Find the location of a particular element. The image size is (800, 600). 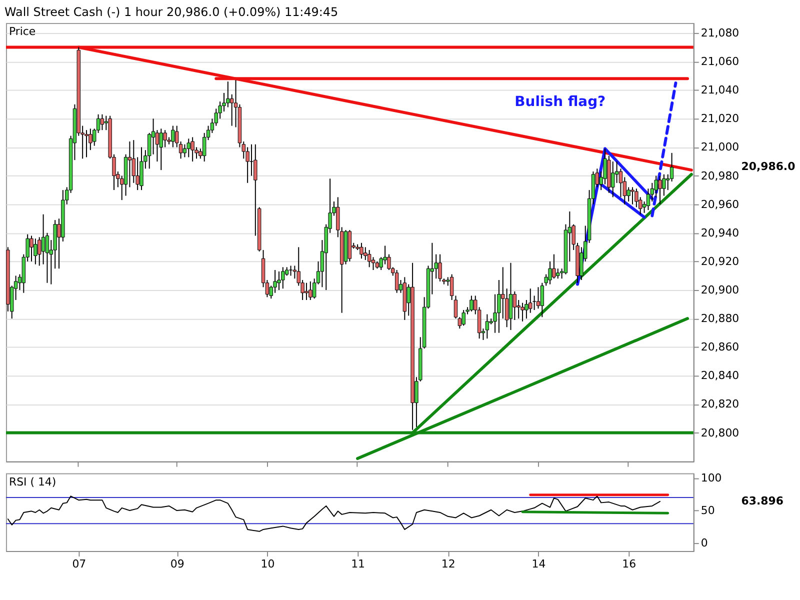

x-tick-label: 12 is located at coordinates (448, 563).